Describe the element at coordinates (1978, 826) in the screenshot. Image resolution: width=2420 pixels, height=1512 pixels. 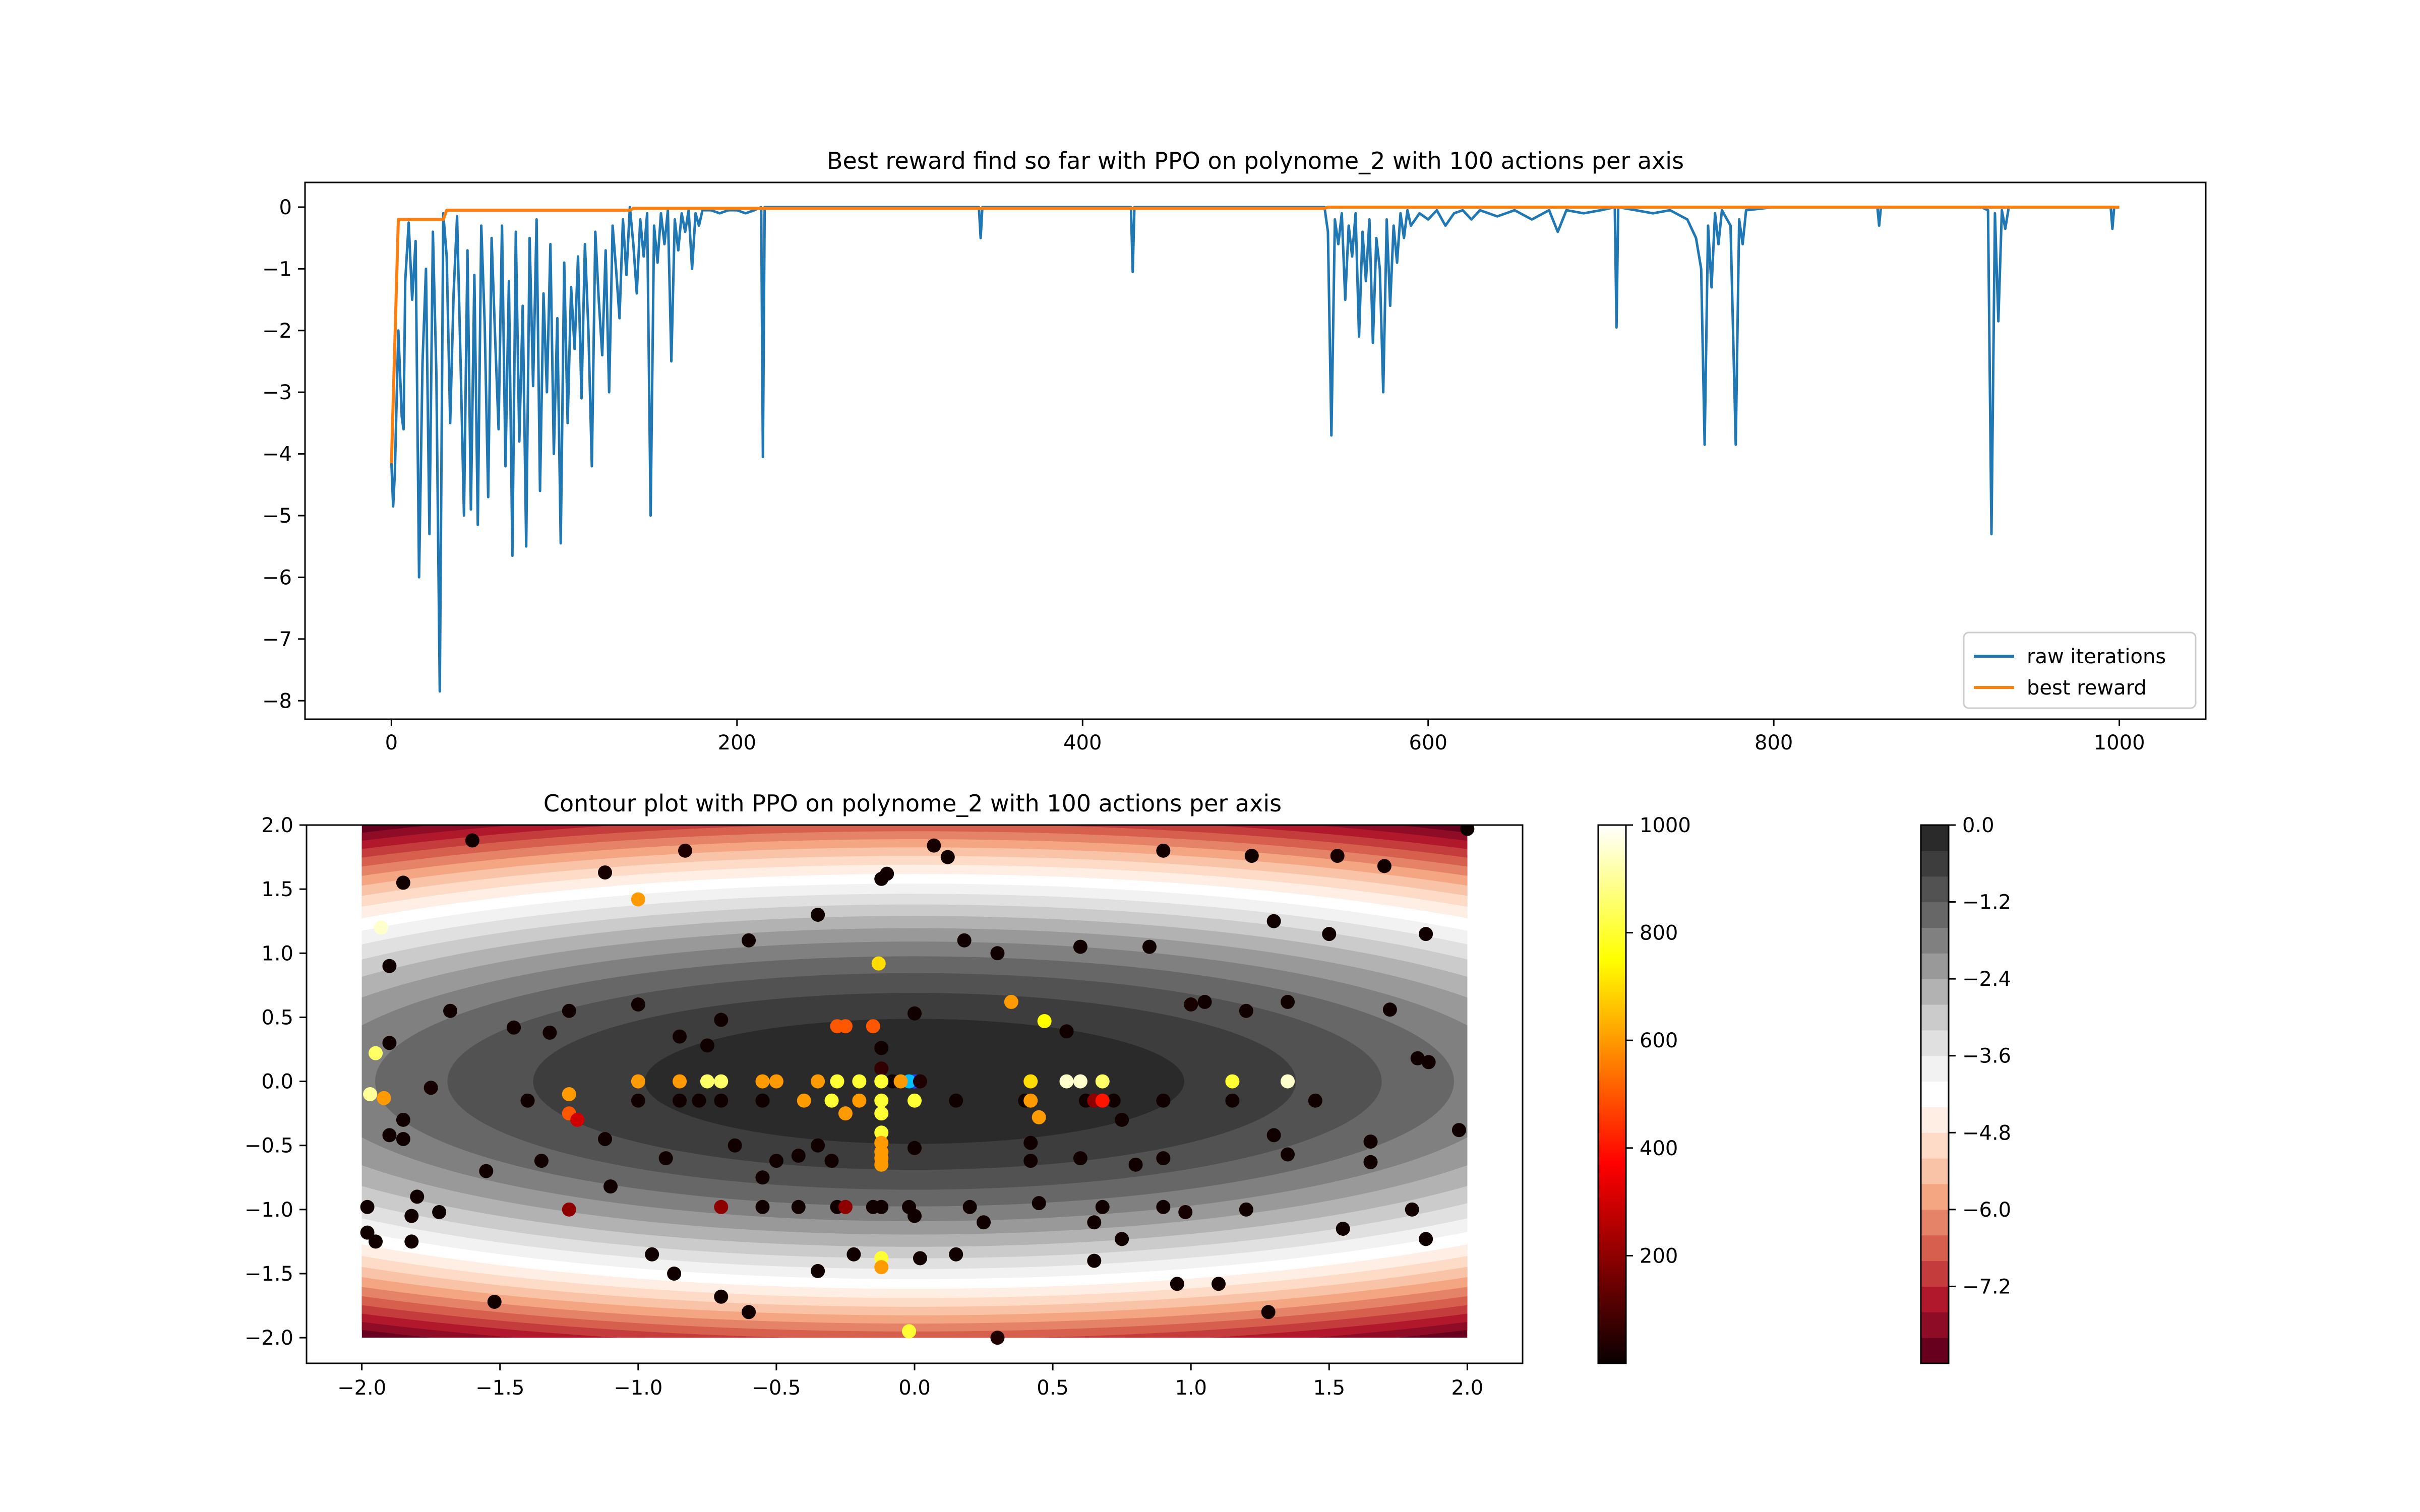
I see `colorbar-tick-label: 0.0` at that location.